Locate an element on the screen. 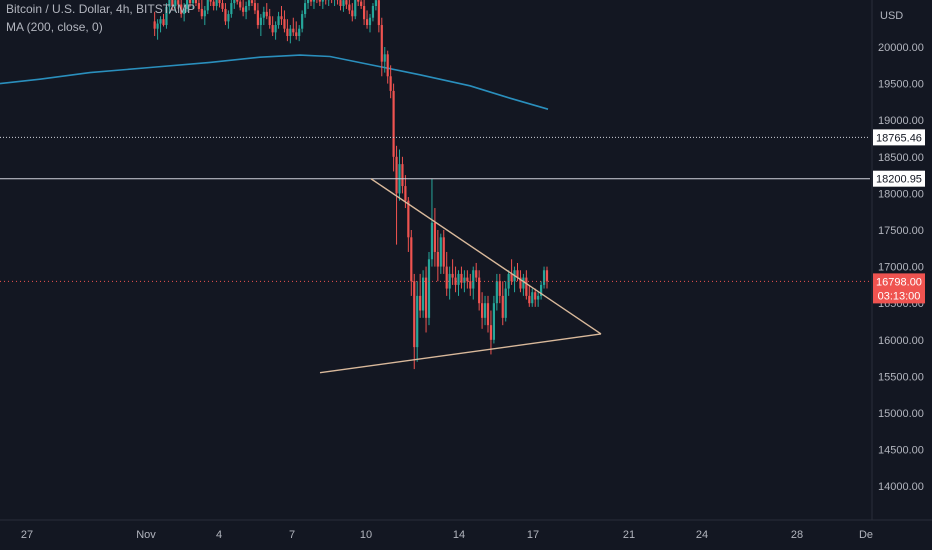  price-tags: 18765.46 18200.95 16798.00 03:13:00 is located at coordinates (899, 216).